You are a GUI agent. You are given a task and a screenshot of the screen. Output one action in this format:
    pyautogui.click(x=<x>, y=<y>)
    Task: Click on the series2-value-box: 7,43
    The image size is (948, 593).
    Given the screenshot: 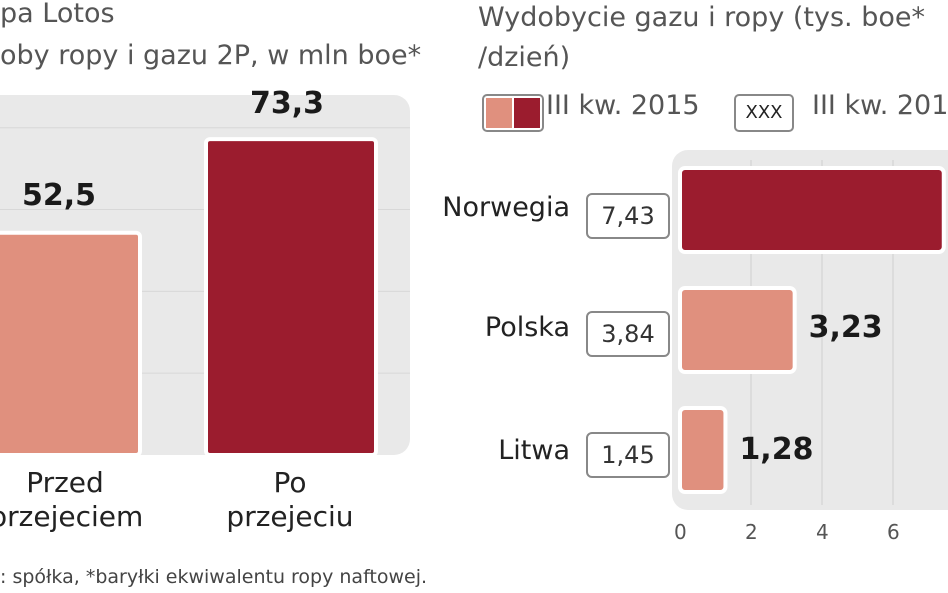 What is the action you would take?
    pyautogui.click(x=628, y=216)
    